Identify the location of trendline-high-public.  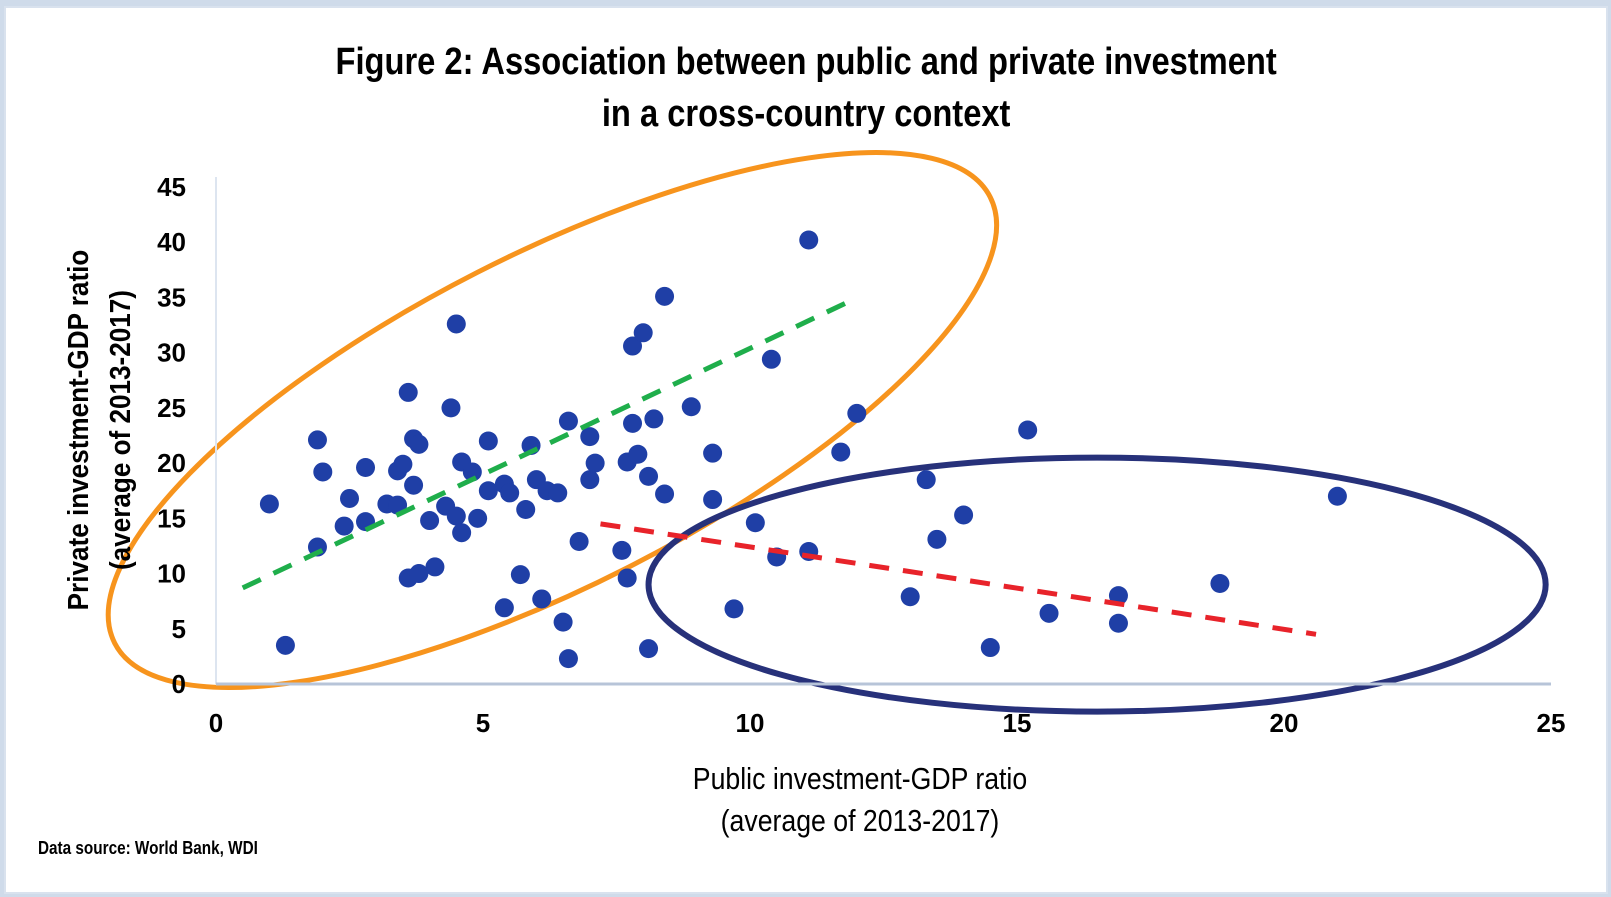
(958, 579).